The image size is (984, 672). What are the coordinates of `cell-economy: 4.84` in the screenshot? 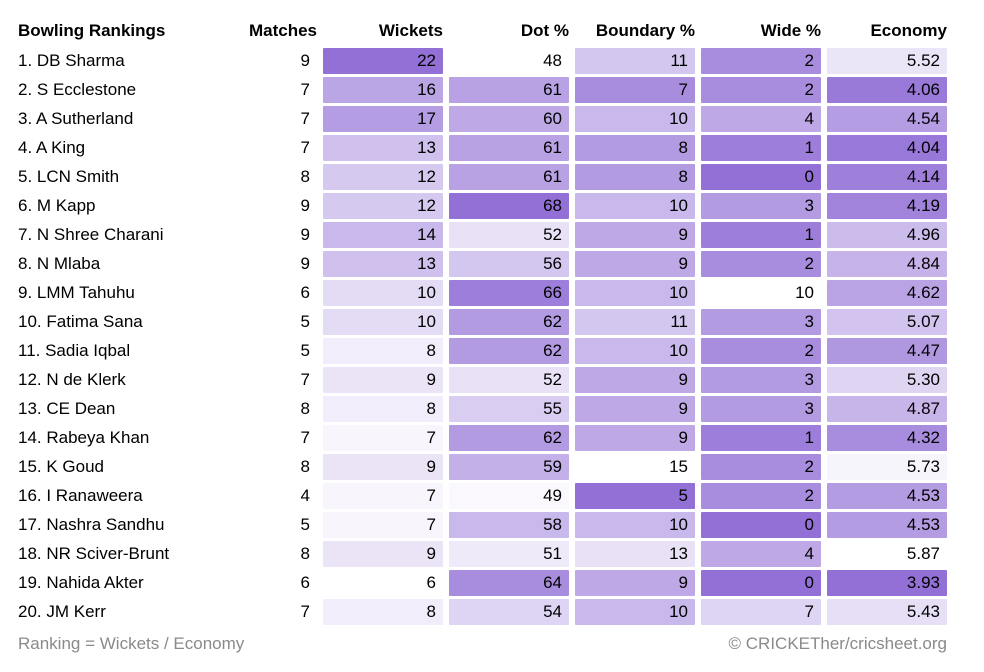 It's located at (887, 264).